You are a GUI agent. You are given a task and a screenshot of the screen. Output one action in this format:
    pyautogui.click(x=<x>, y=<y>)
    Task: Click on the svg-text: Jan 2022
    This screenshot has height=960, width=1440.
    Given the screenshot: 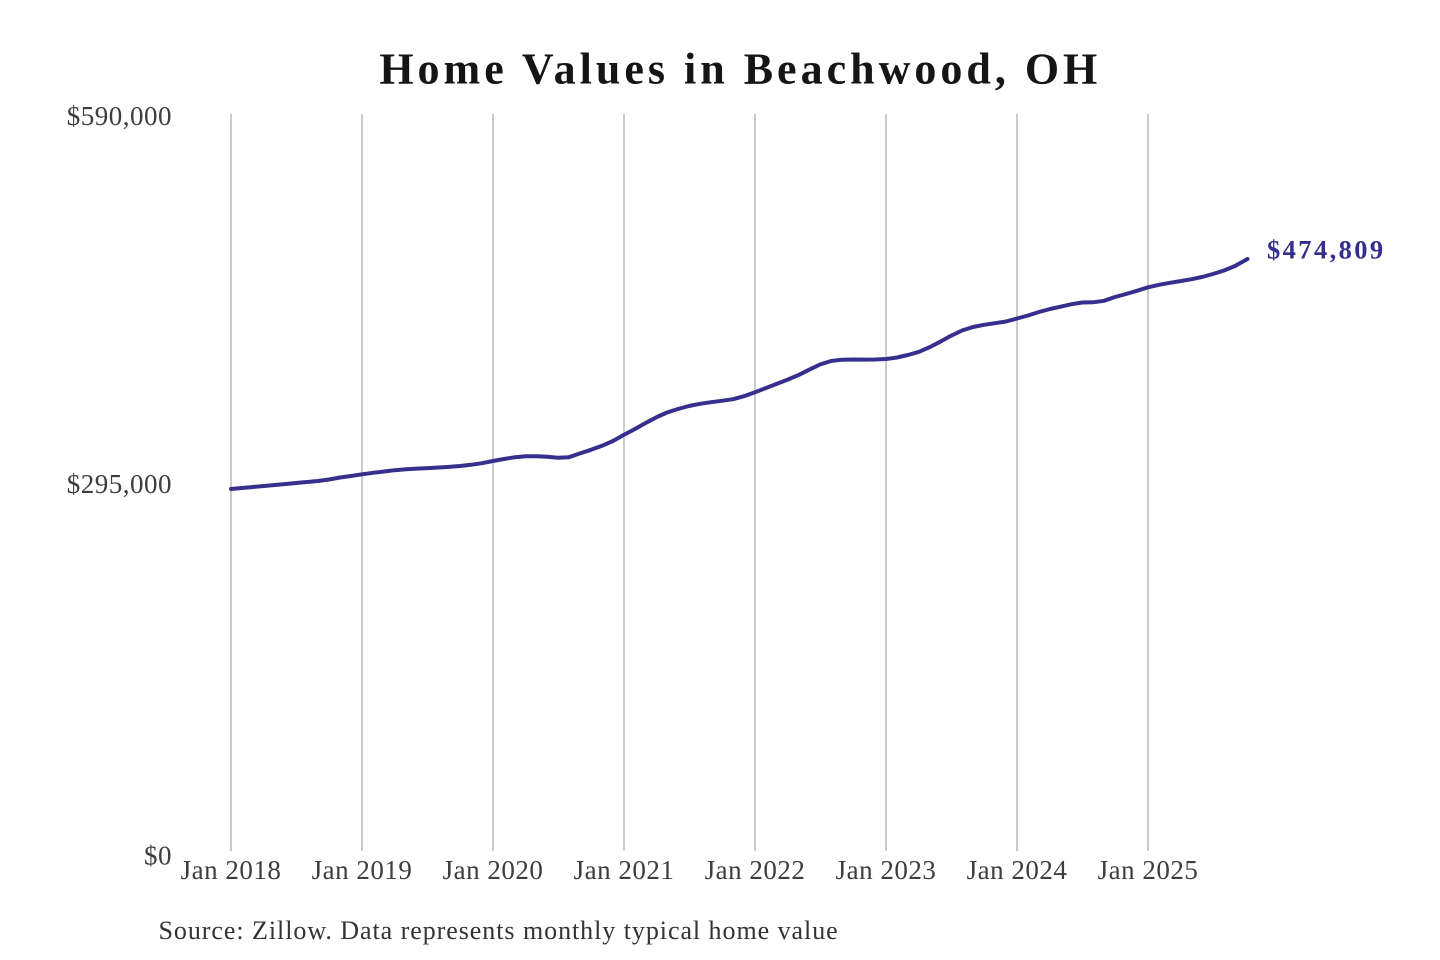 What is the action you would take?
    pyautogui.click(x=755, y=870)
    